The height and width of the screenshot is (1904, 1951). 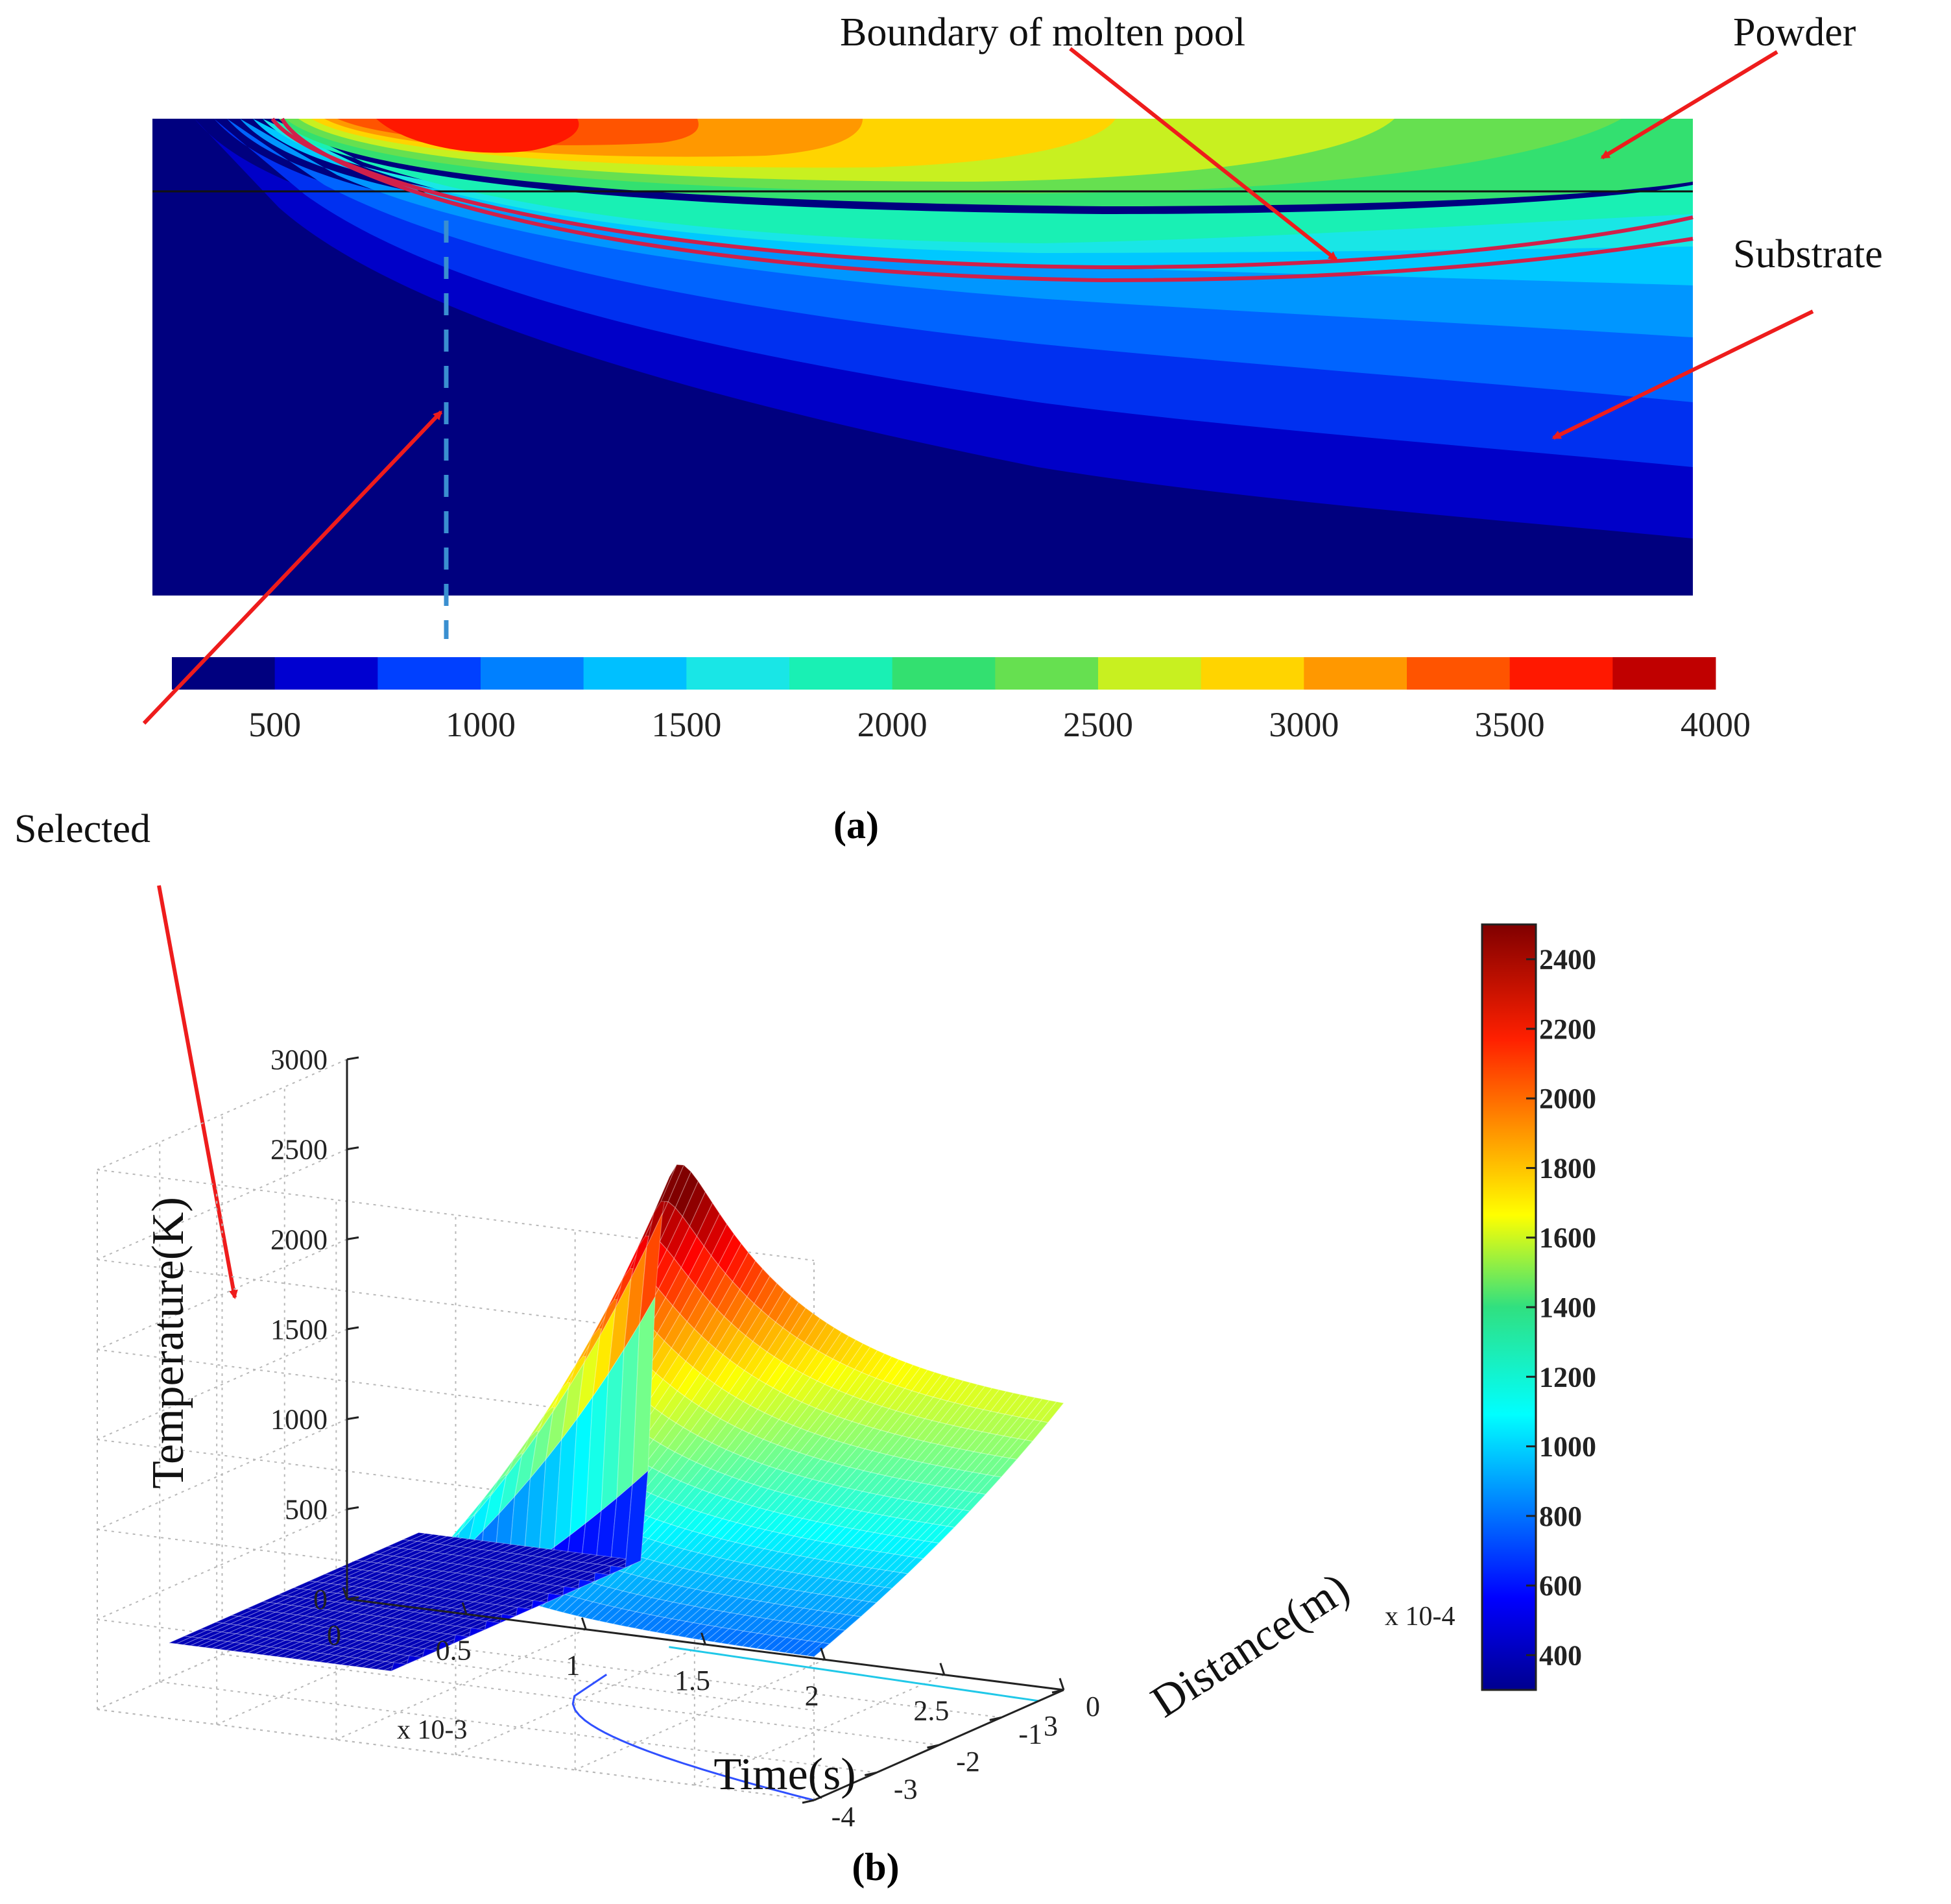 What do you see at coordinates (168, 1343) in the screenshot?
I see `z-axis-label: Temperature(K)` at bounding box center [168, 1343].